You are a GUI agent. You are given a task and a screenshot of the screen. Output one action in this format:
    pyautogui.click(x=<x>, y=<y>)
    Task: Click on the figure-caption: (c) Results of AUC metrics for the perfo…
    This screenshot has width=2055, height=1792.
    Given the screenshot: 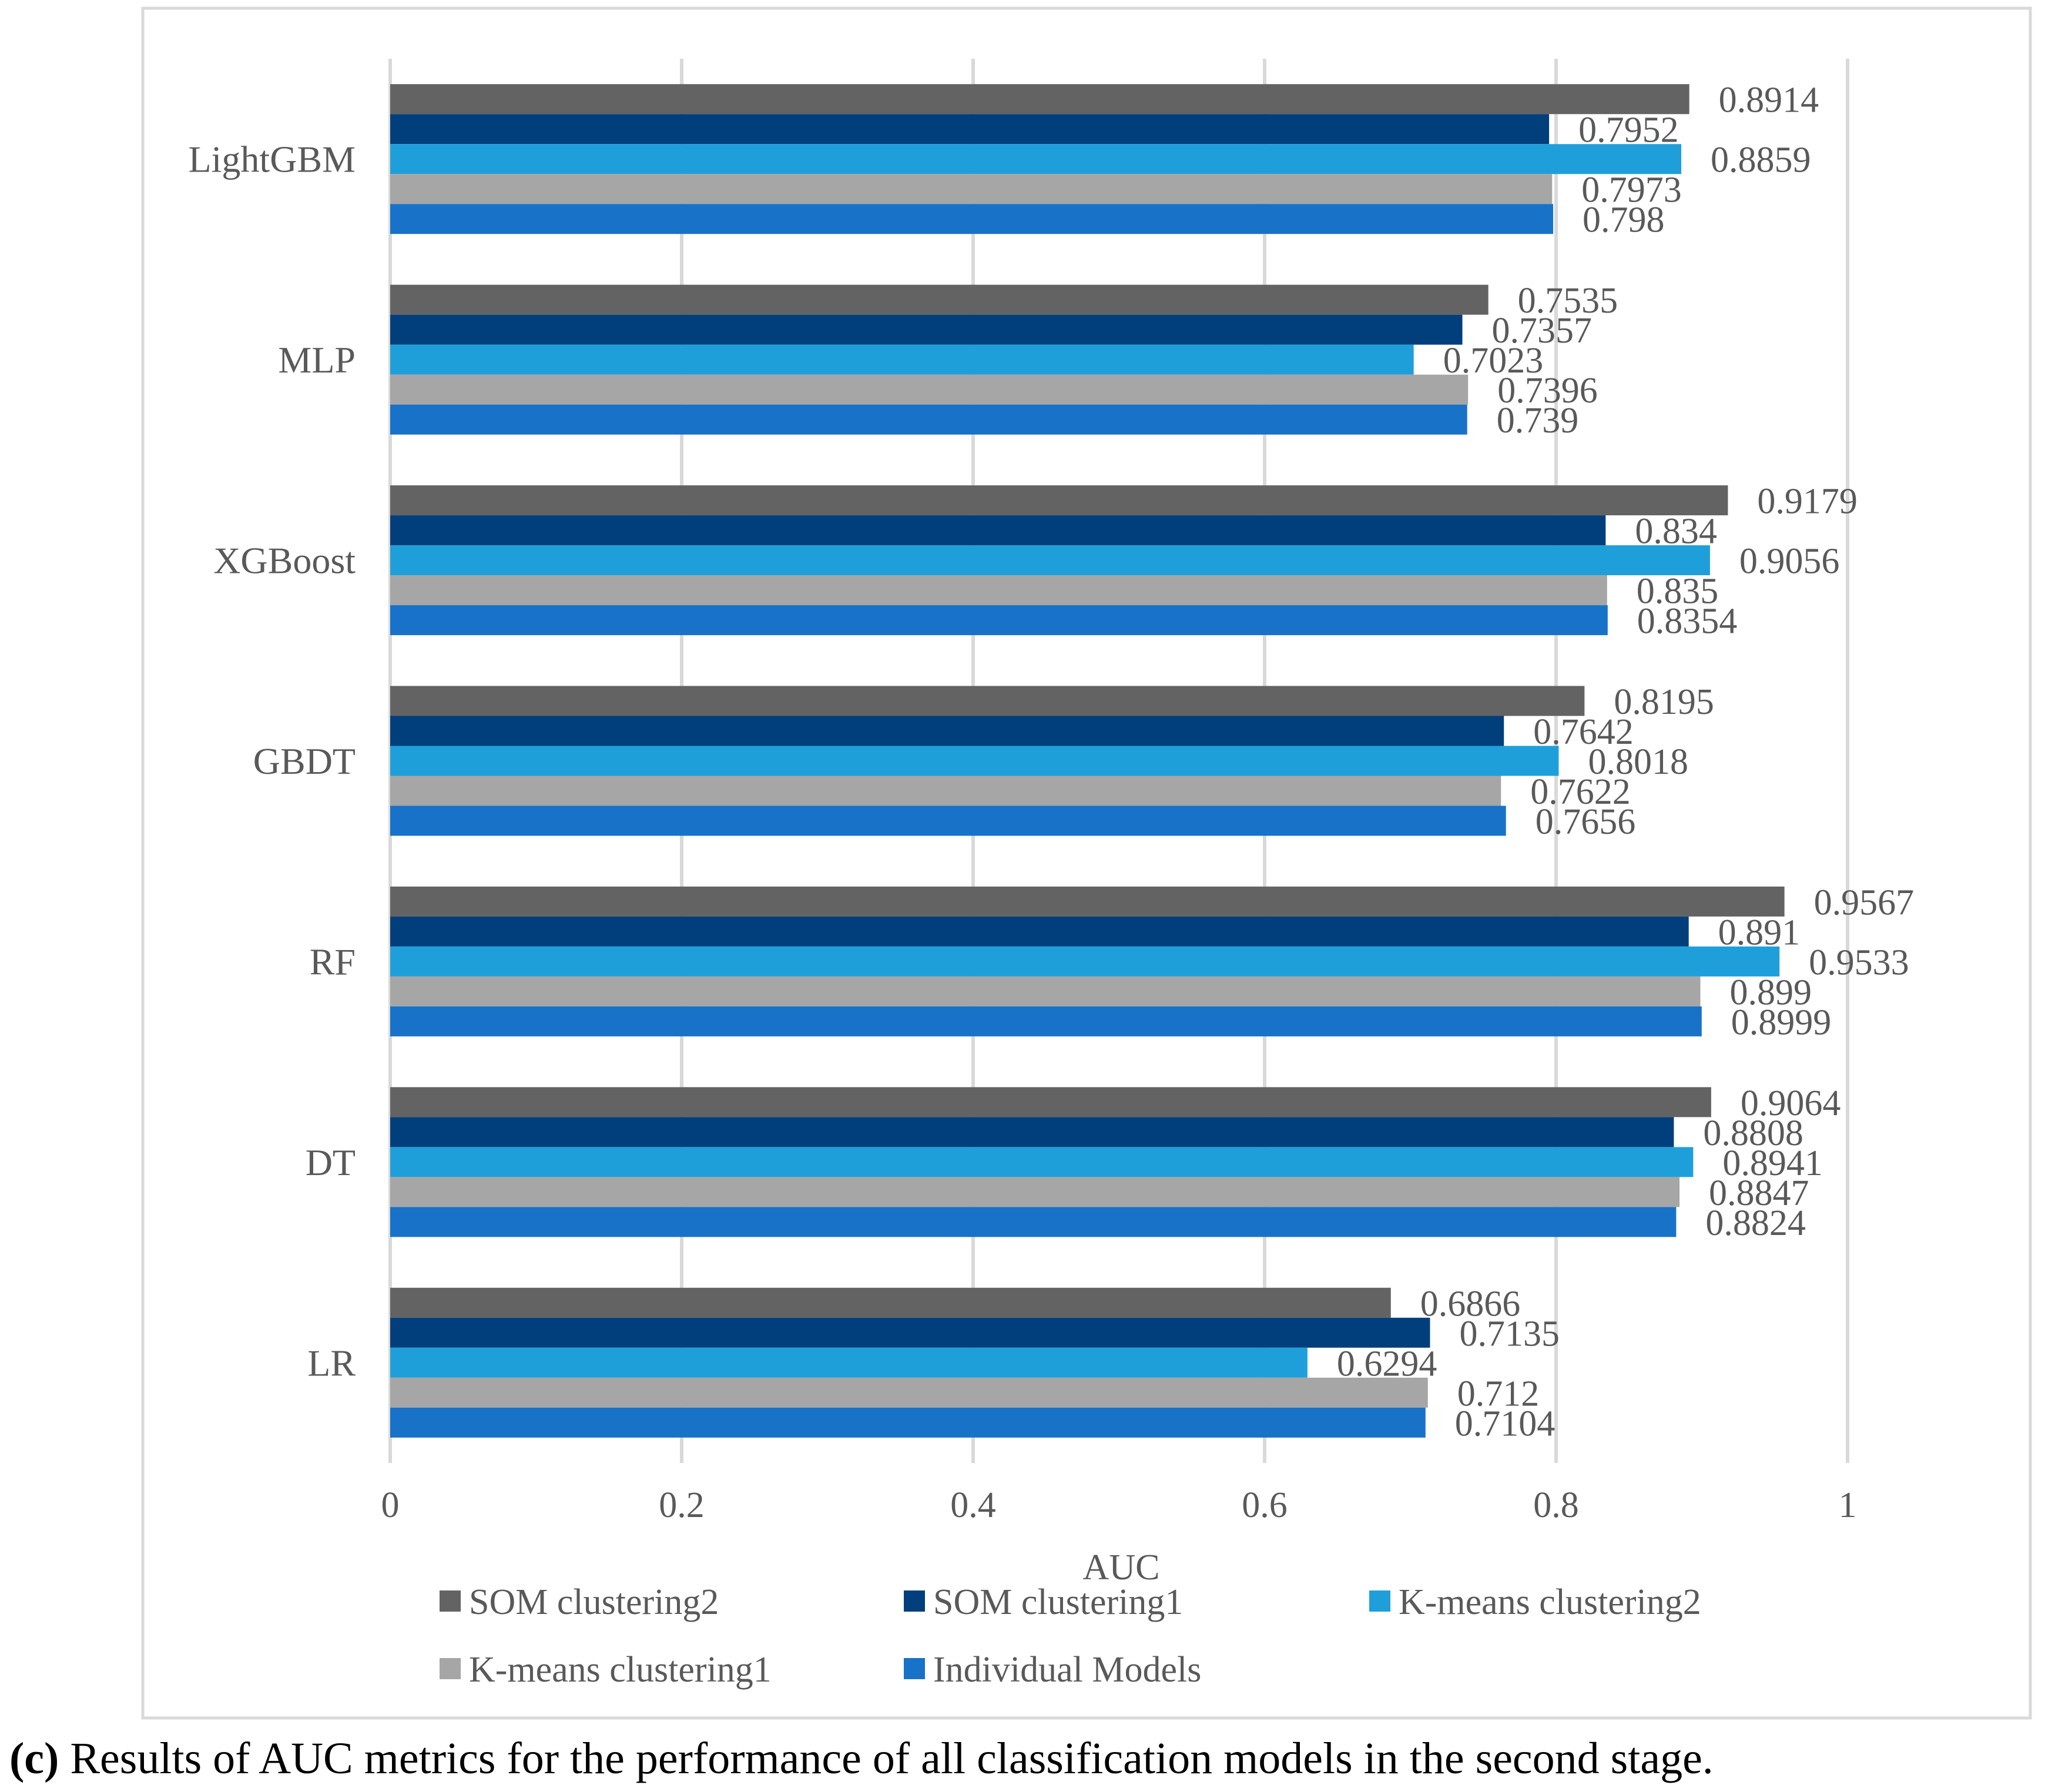 What is the action you would take?
    pyautogui.click(x=861, y=1758)
    